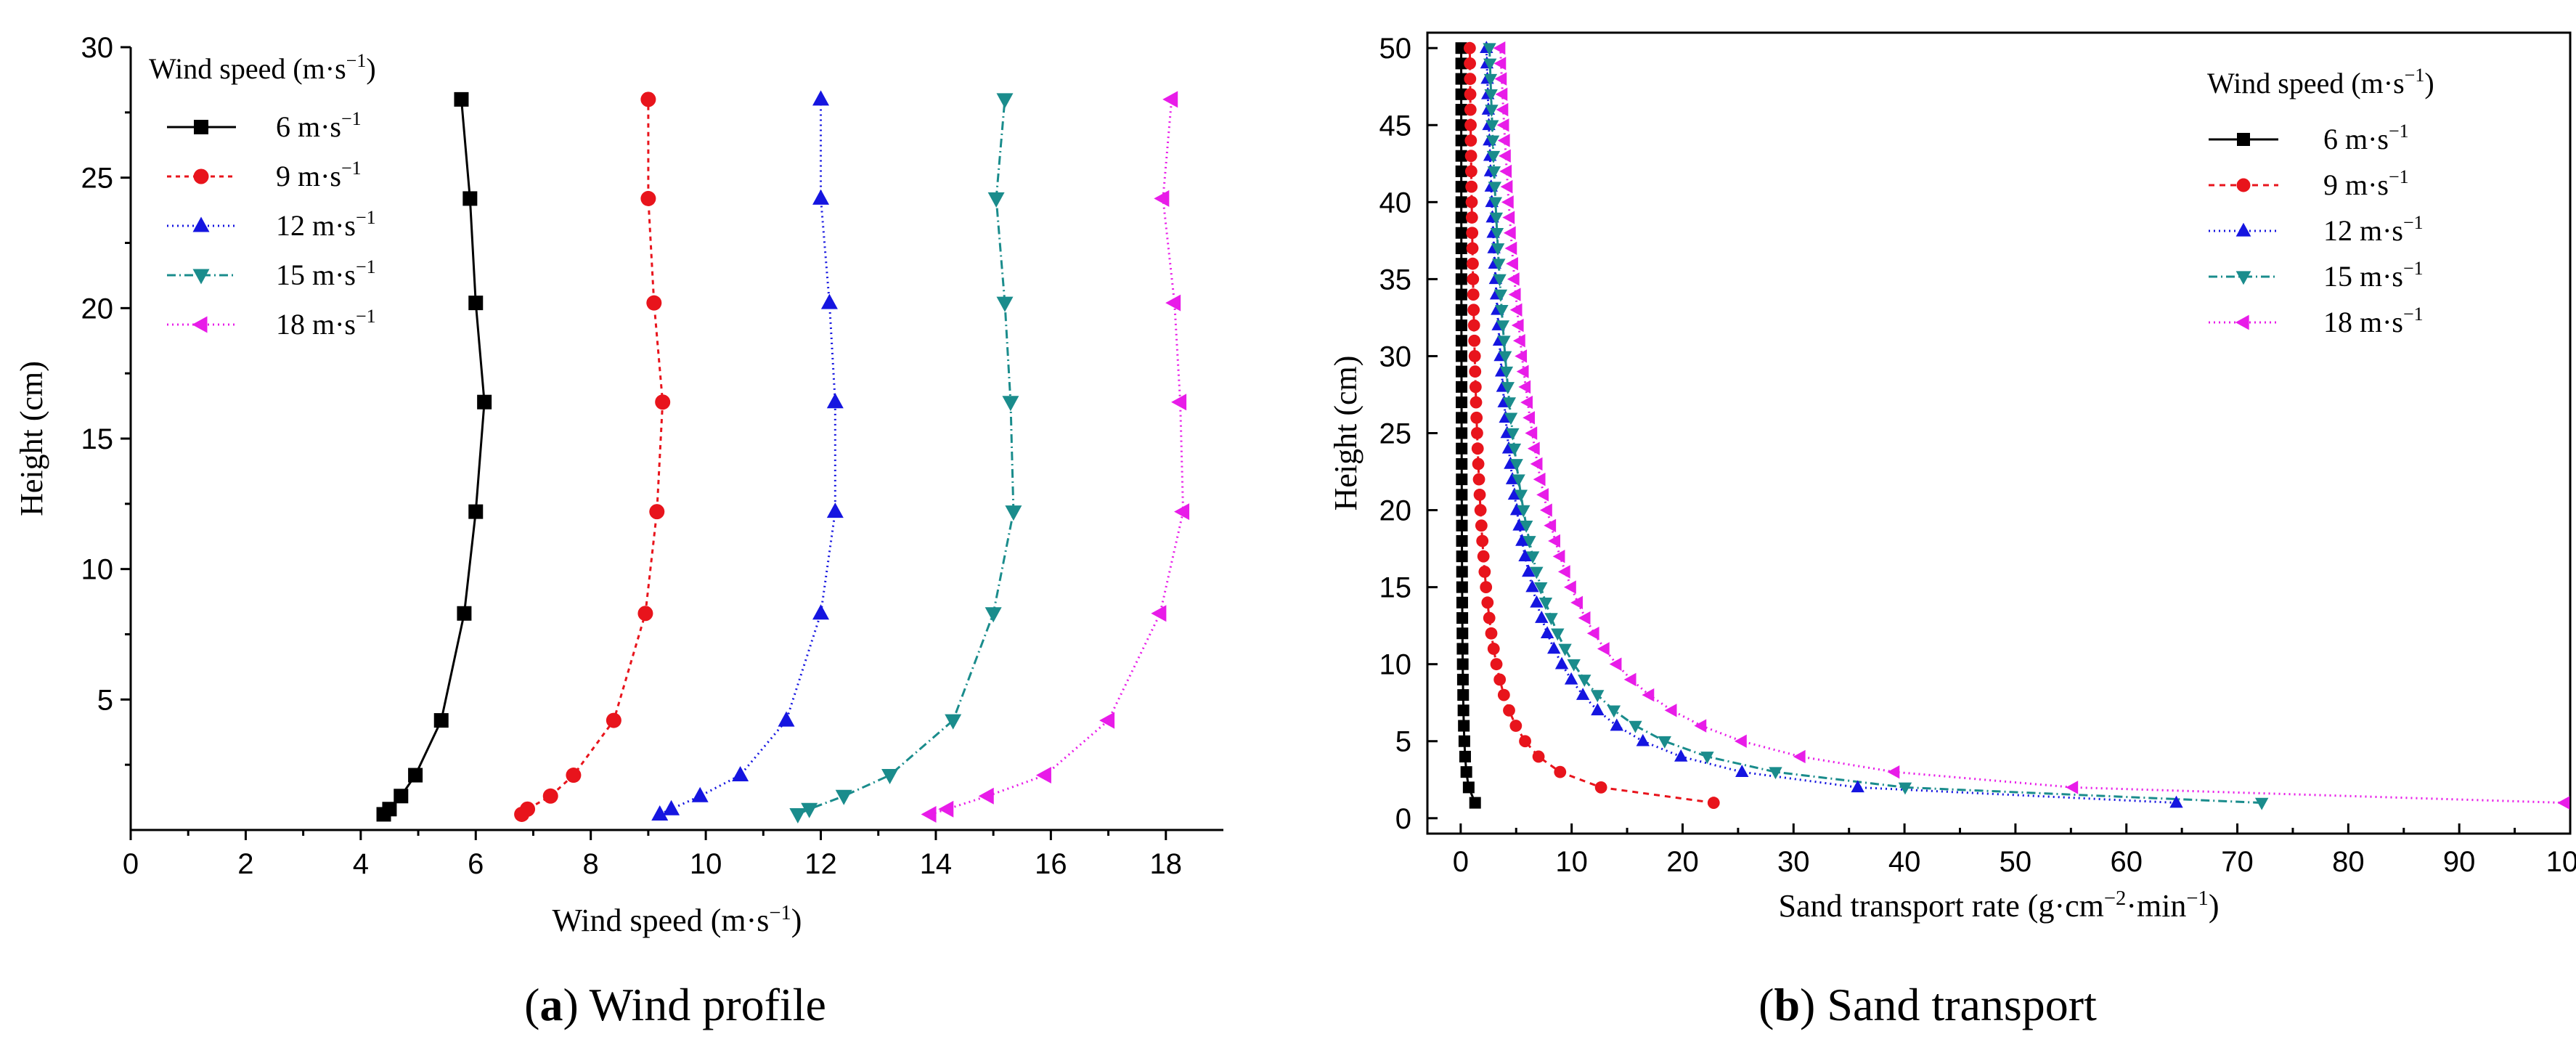 This screenshot has height=1050, width=2576. What do you see at coordinates (97, 439) in the screenshot?
I see `y-tick-label-a: 15` at bounding box center [97, 439].